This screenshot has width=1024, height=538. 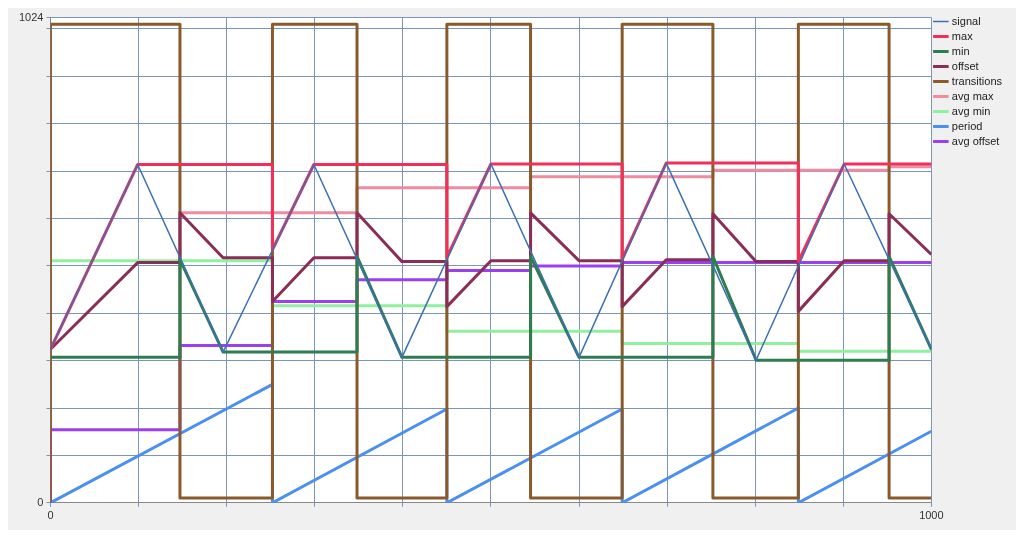 I want to click on legend-label: avg max, so click(x=972, y=95).